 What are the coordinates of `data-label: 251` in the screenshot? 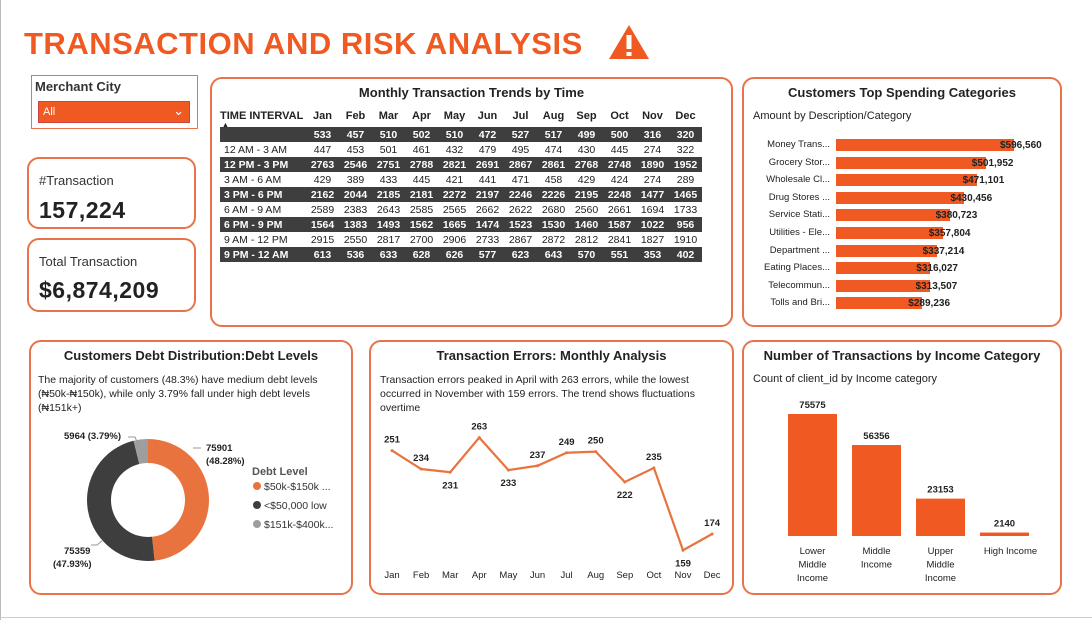 It's located at (392, 440).